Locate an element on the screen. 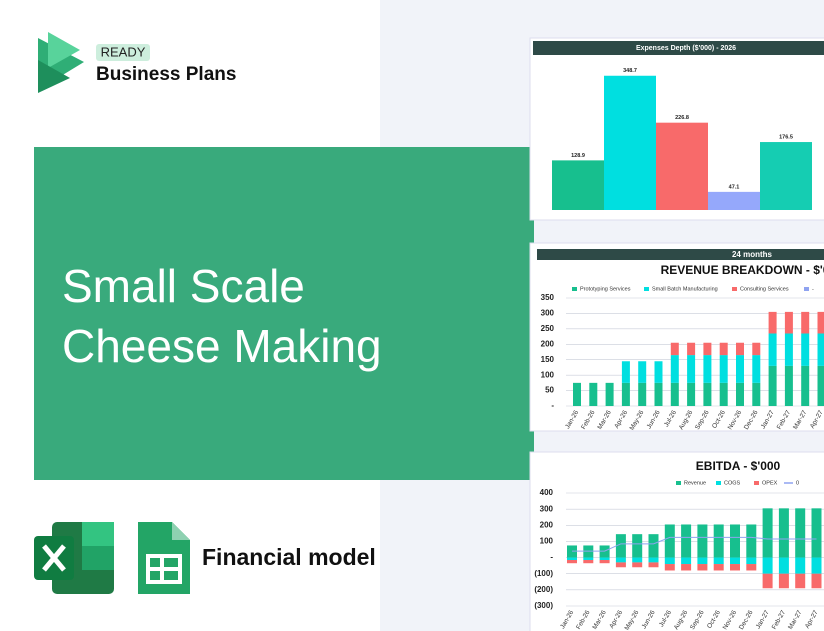 The image size is (824, 631). legend-label: Consulting Services is located at coordinates (764, 289).